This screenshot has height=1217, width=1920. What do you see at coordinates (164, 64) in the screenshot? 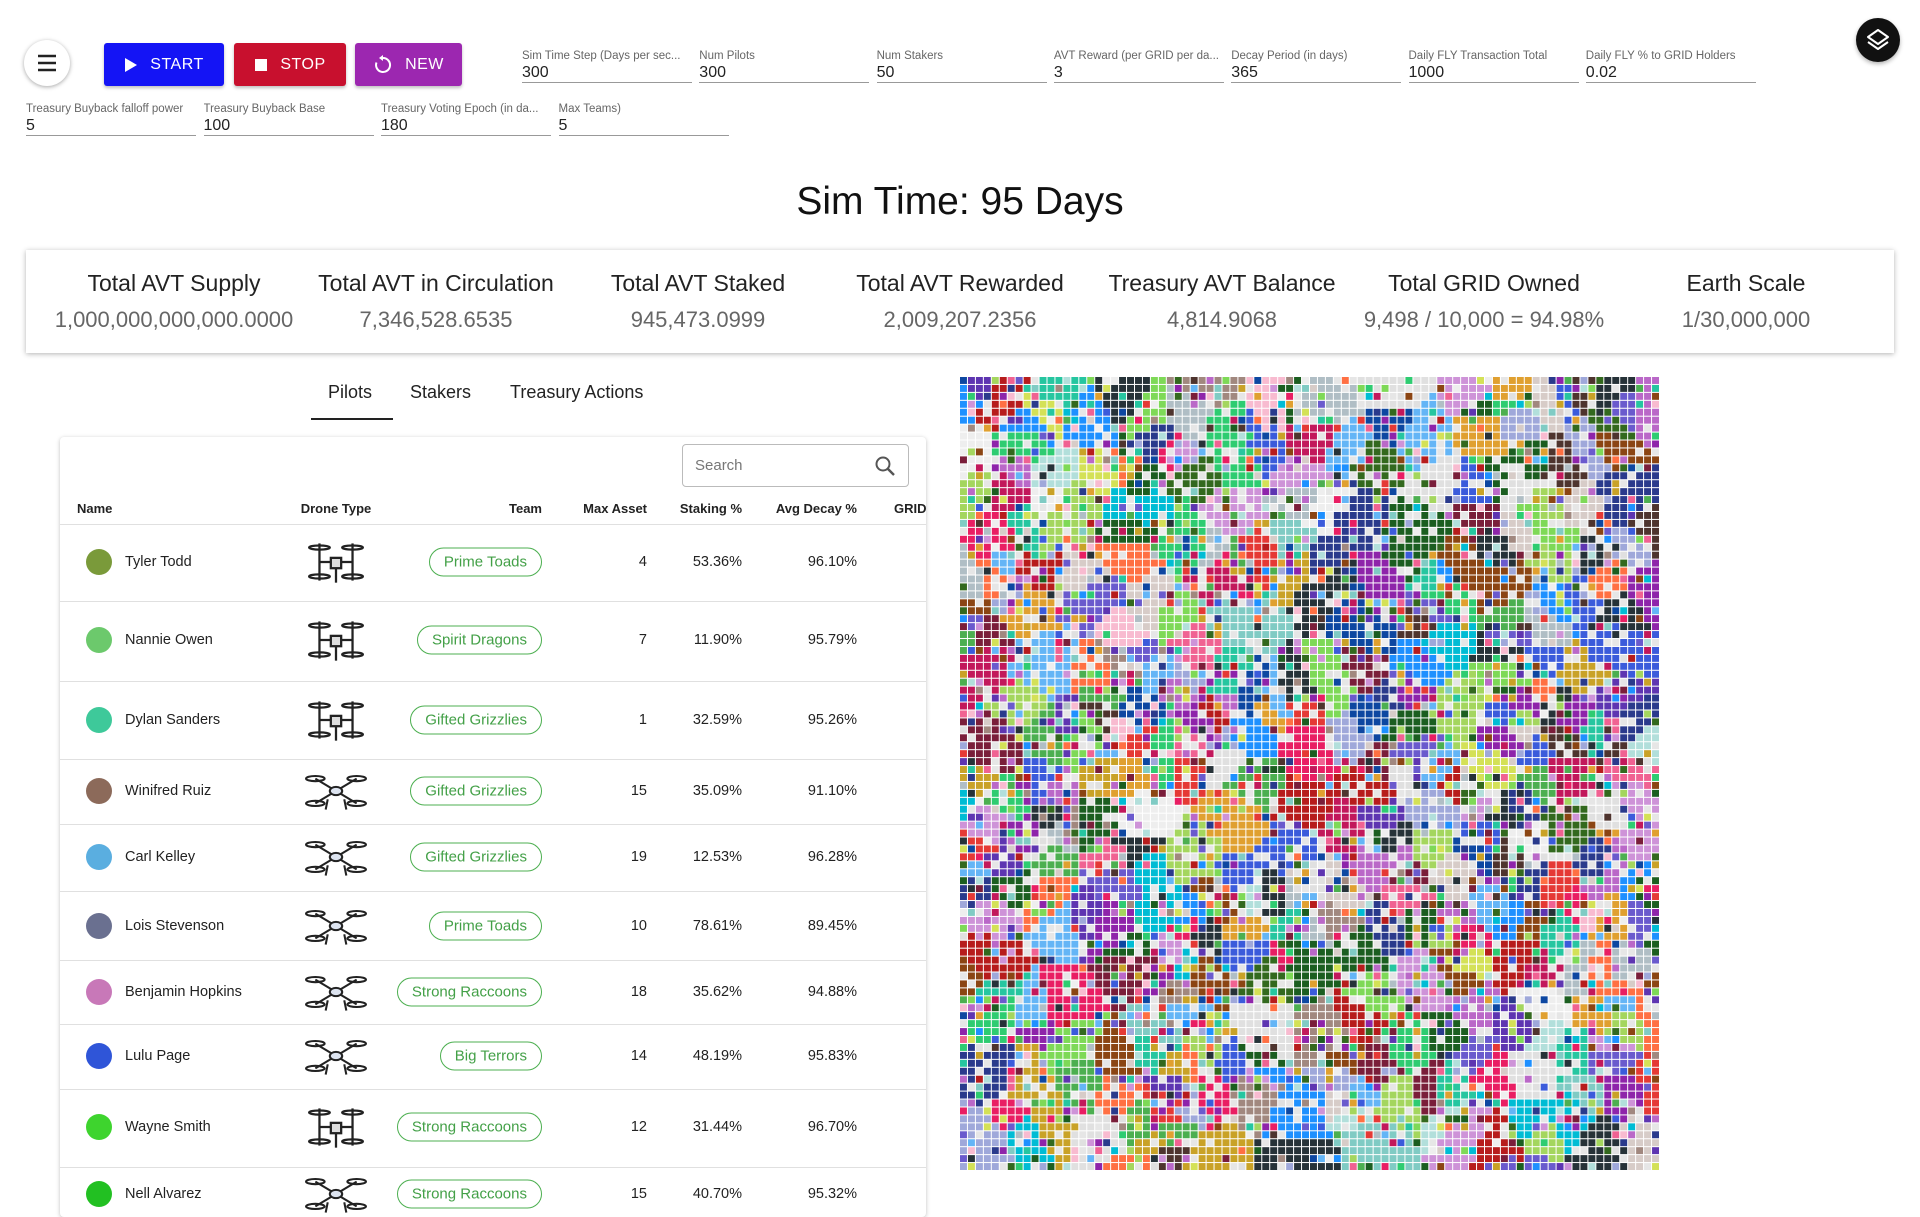
I see `start-button: START` at bounding box center [164, 64].